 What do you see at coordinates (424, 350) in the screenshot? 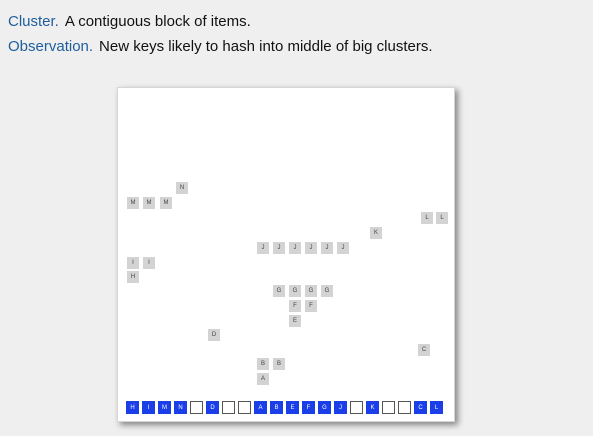
I see `pending-key: C` at bounding box center [424, 350].